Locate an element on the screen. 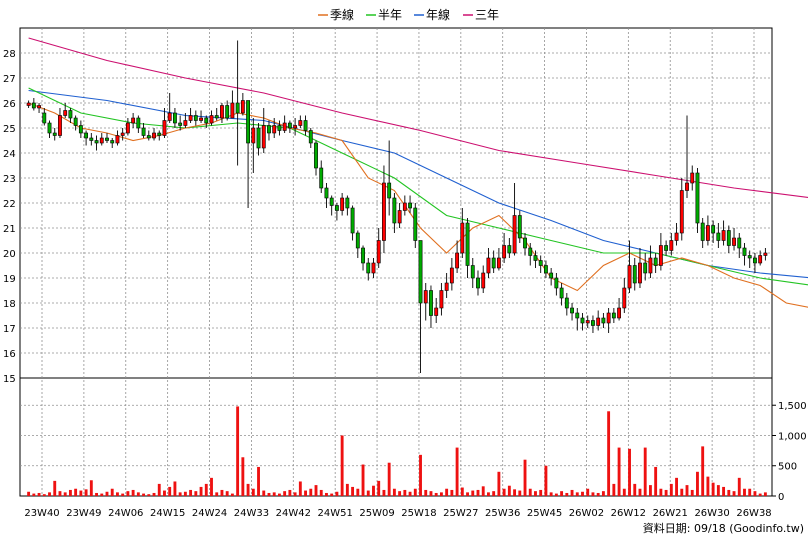  x-tick-label: 24W42 is located at coordinates (293, 513).